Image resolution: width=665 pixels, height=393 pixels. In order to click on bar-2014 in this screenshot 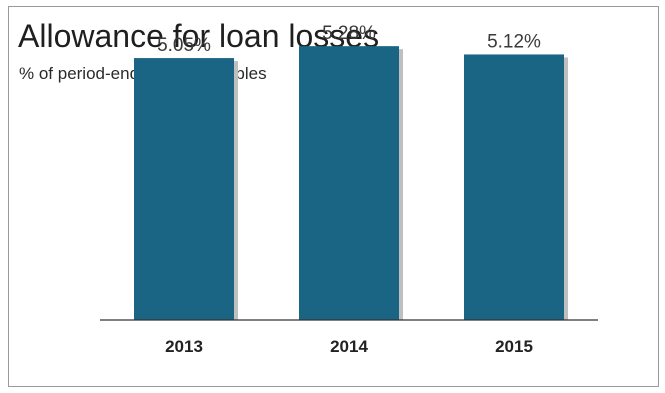, I will do `click(349, 183)`.